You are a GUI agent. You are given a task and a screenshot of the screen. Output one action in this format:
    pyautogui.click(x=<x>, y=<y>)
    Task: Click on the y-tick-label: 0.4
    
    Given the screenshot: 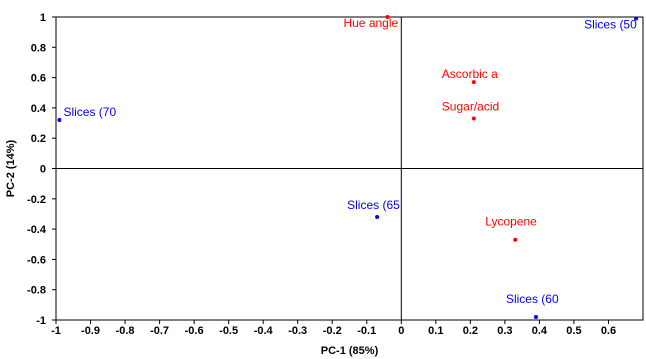 What is the action you would take?
    pyautogui.click(x=39, y=109)
    